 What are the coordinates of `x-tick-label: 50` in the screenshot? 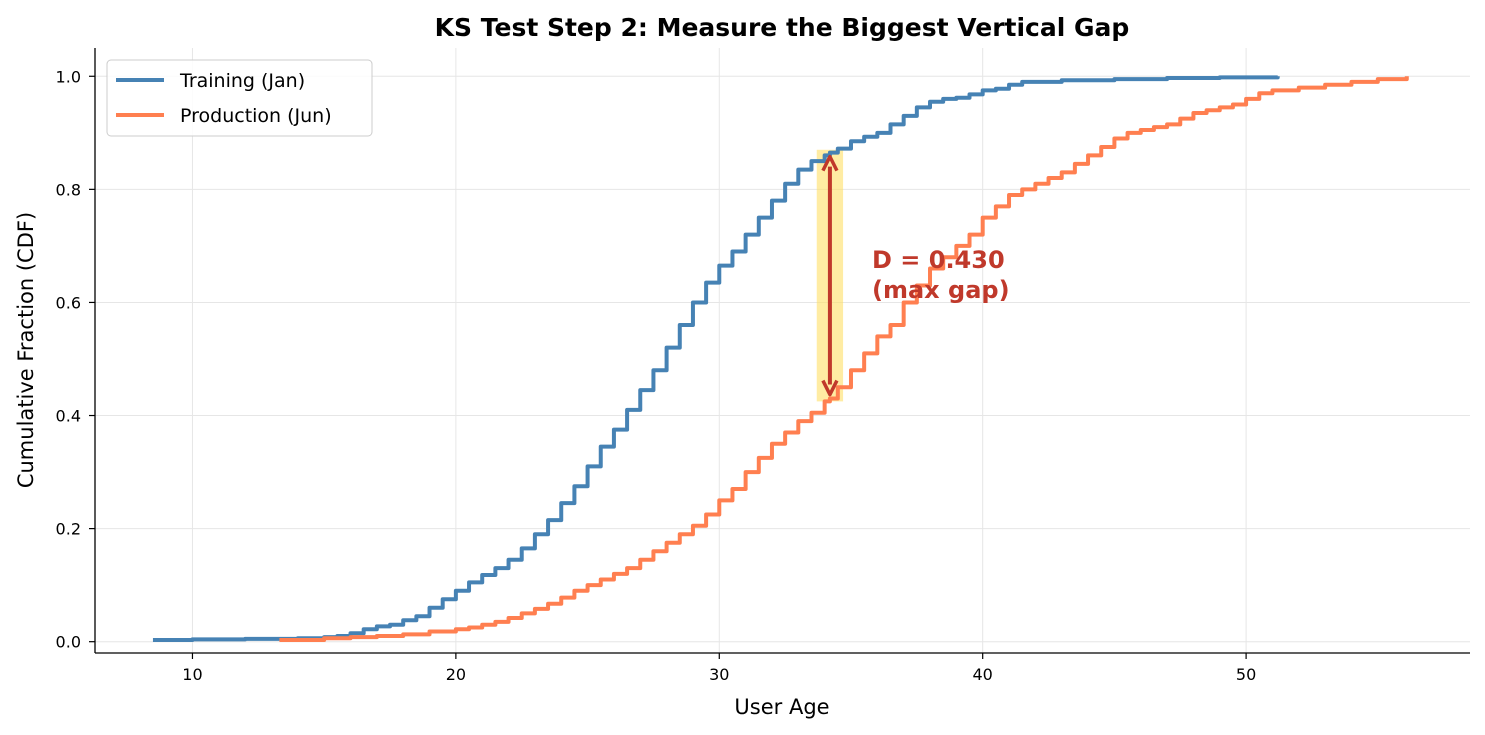 It's located at (1246, 674).